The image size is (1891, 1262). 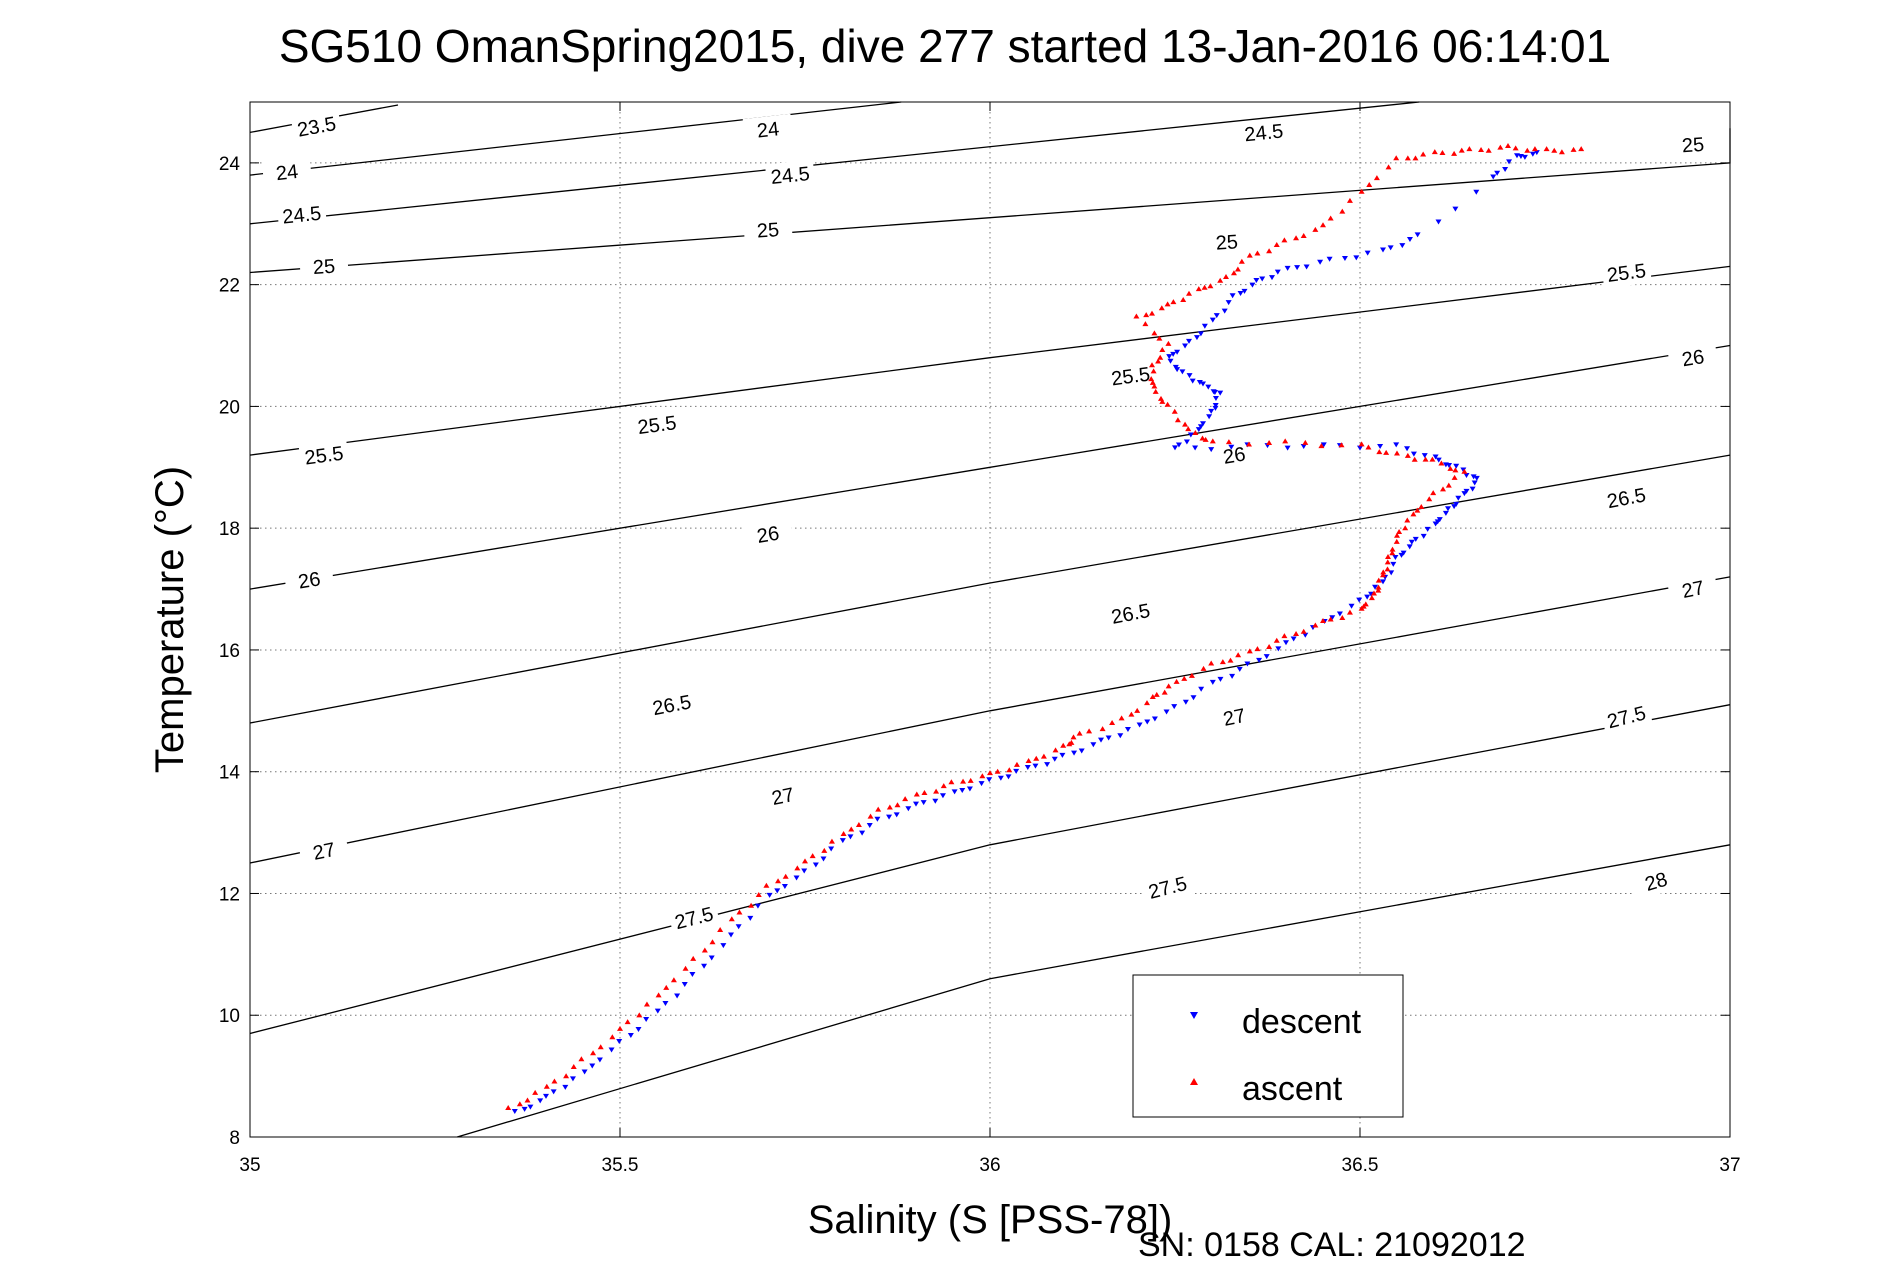 What do you see at coordinates (1626, 717) in the screenshot?
I see `contour-label: 27.5` at bounding box center [1626, 717].